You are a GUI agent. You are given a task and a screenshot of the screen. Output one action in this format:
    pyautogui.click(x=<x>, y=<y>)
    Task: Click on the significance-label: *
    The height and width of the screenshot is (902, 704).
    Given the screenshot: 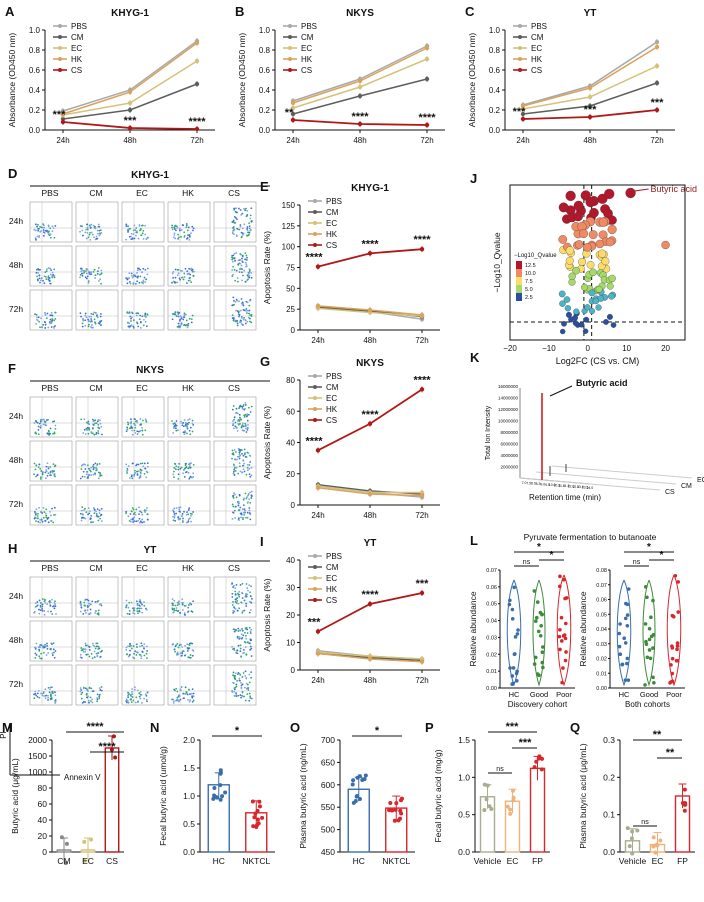 What is the action you would take?
    pyautogui.click(x=649, y=547)
    